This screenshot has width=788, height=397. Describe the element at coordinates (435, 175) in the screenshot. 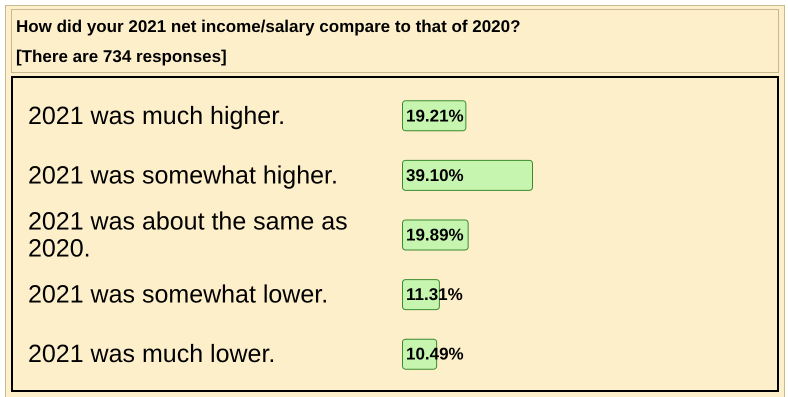

I see `data-label: 39.10%` at that location.